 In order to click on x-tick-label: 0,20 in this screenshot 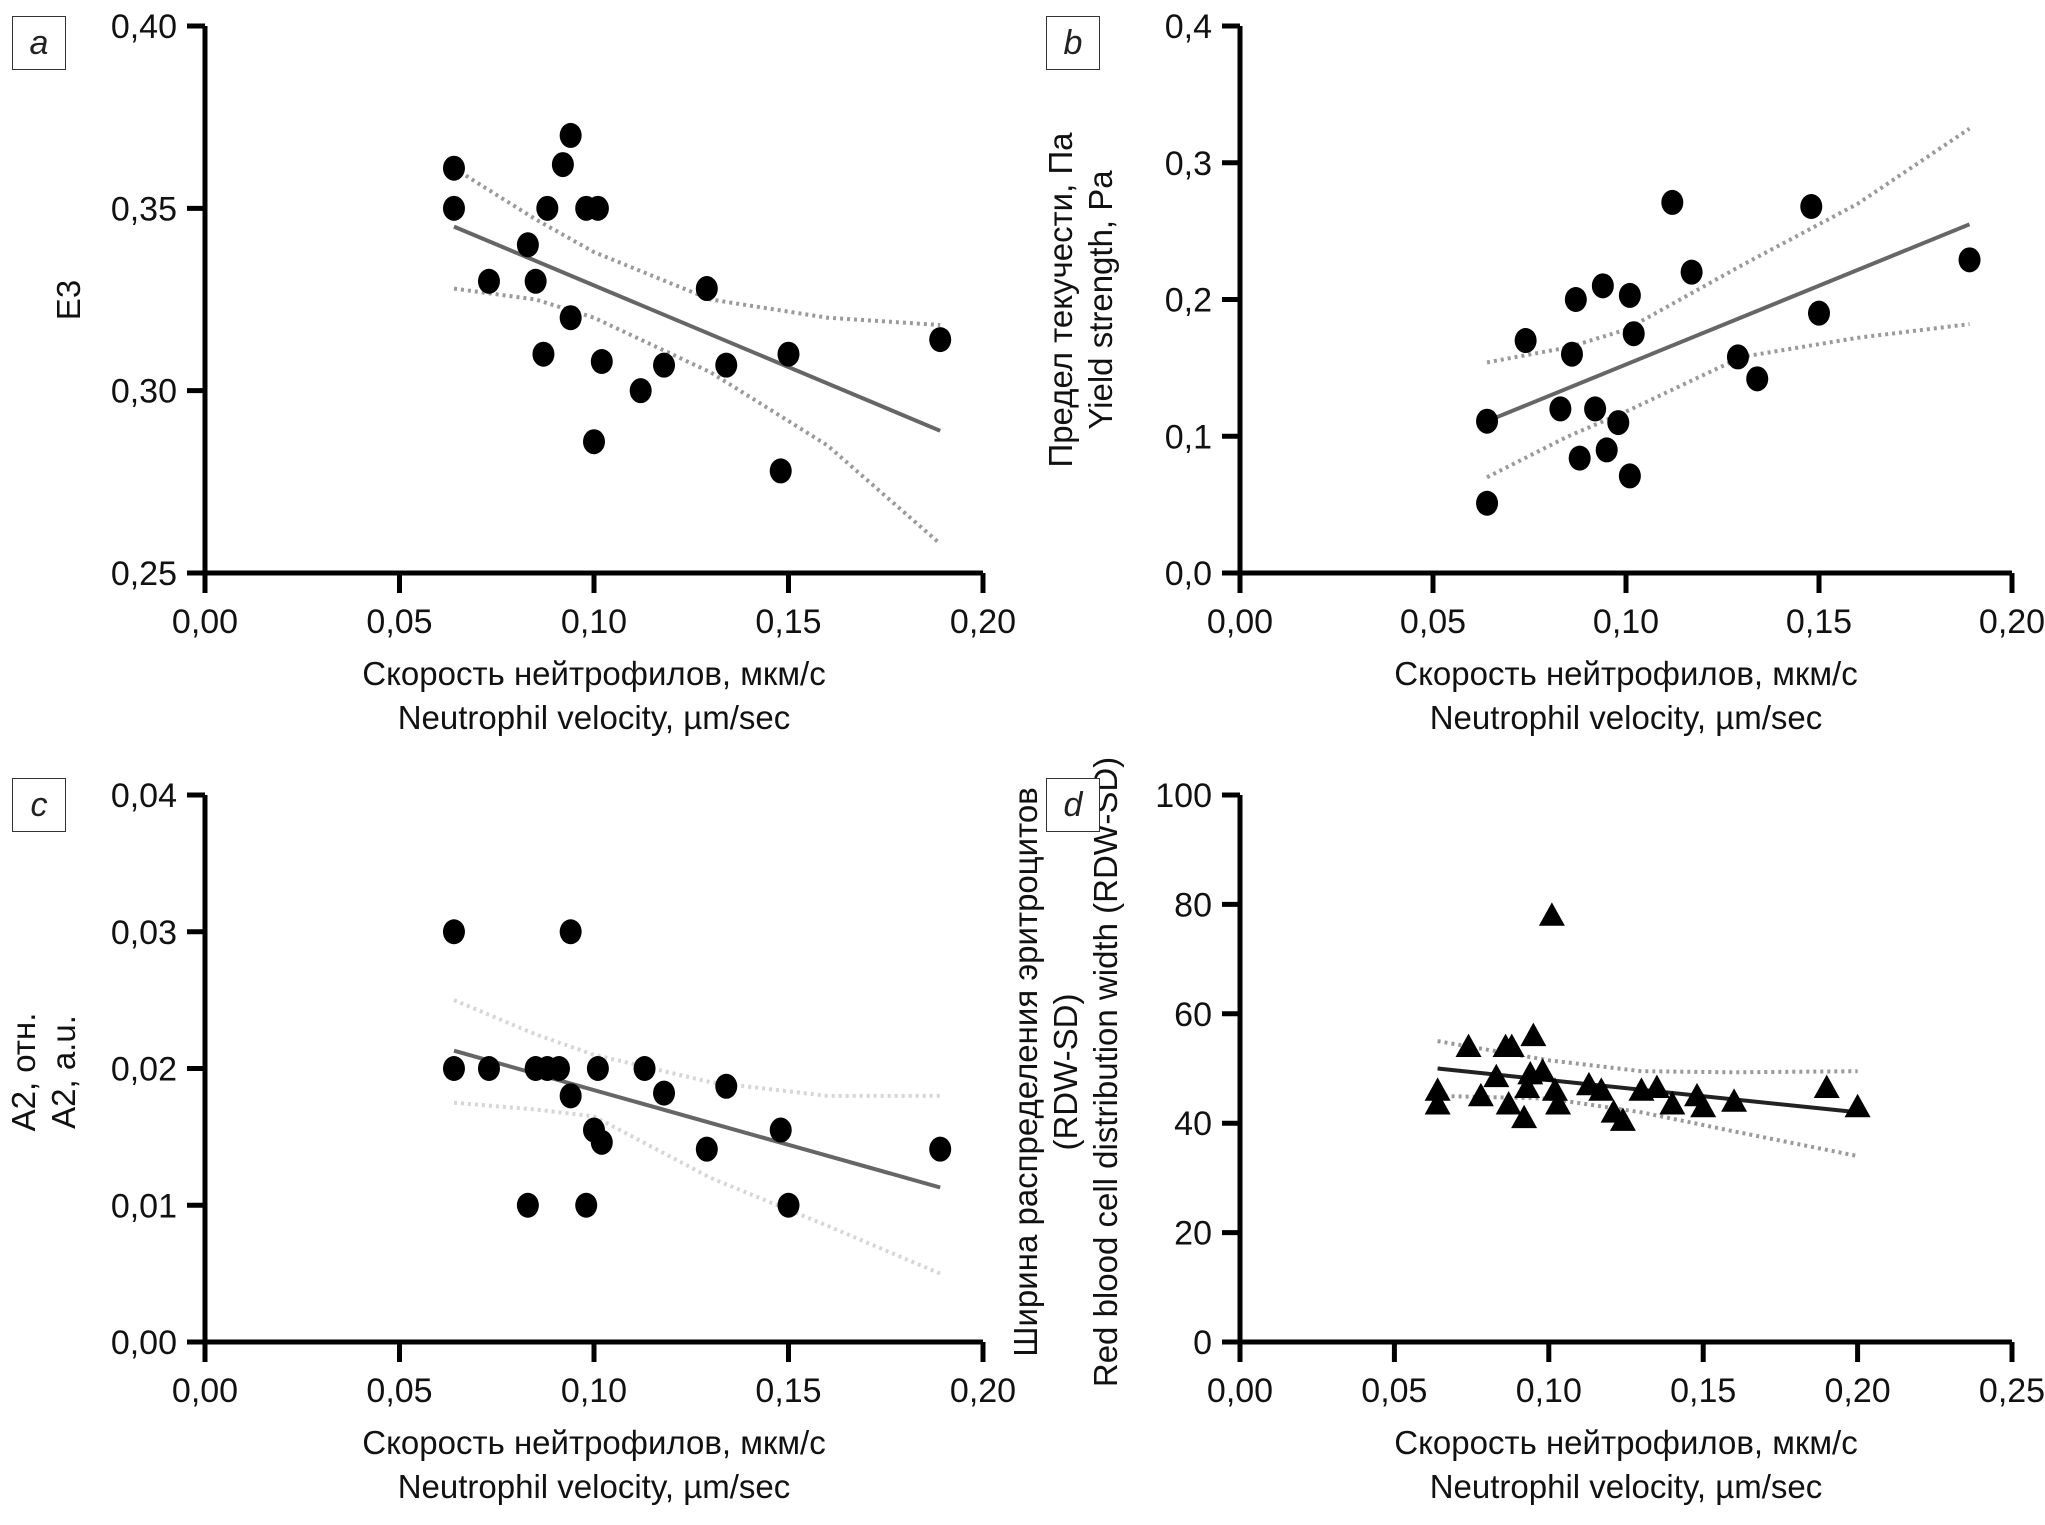, I will do `click(1858, 1391)`.